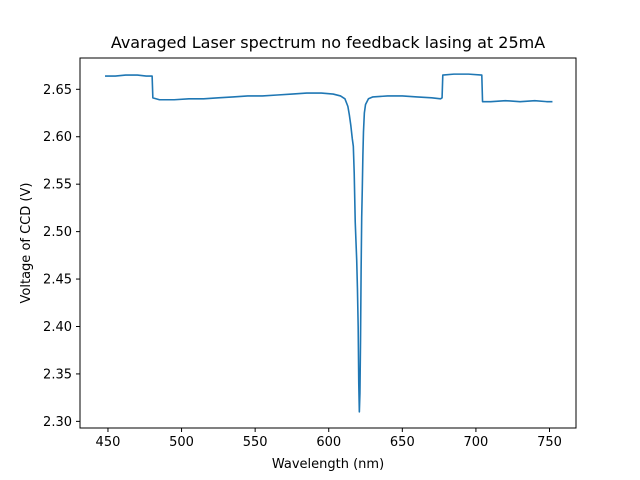  Describe the element at coordinates (181, 442) in the screenshot. I see `x-tick-label: 500` at that location.